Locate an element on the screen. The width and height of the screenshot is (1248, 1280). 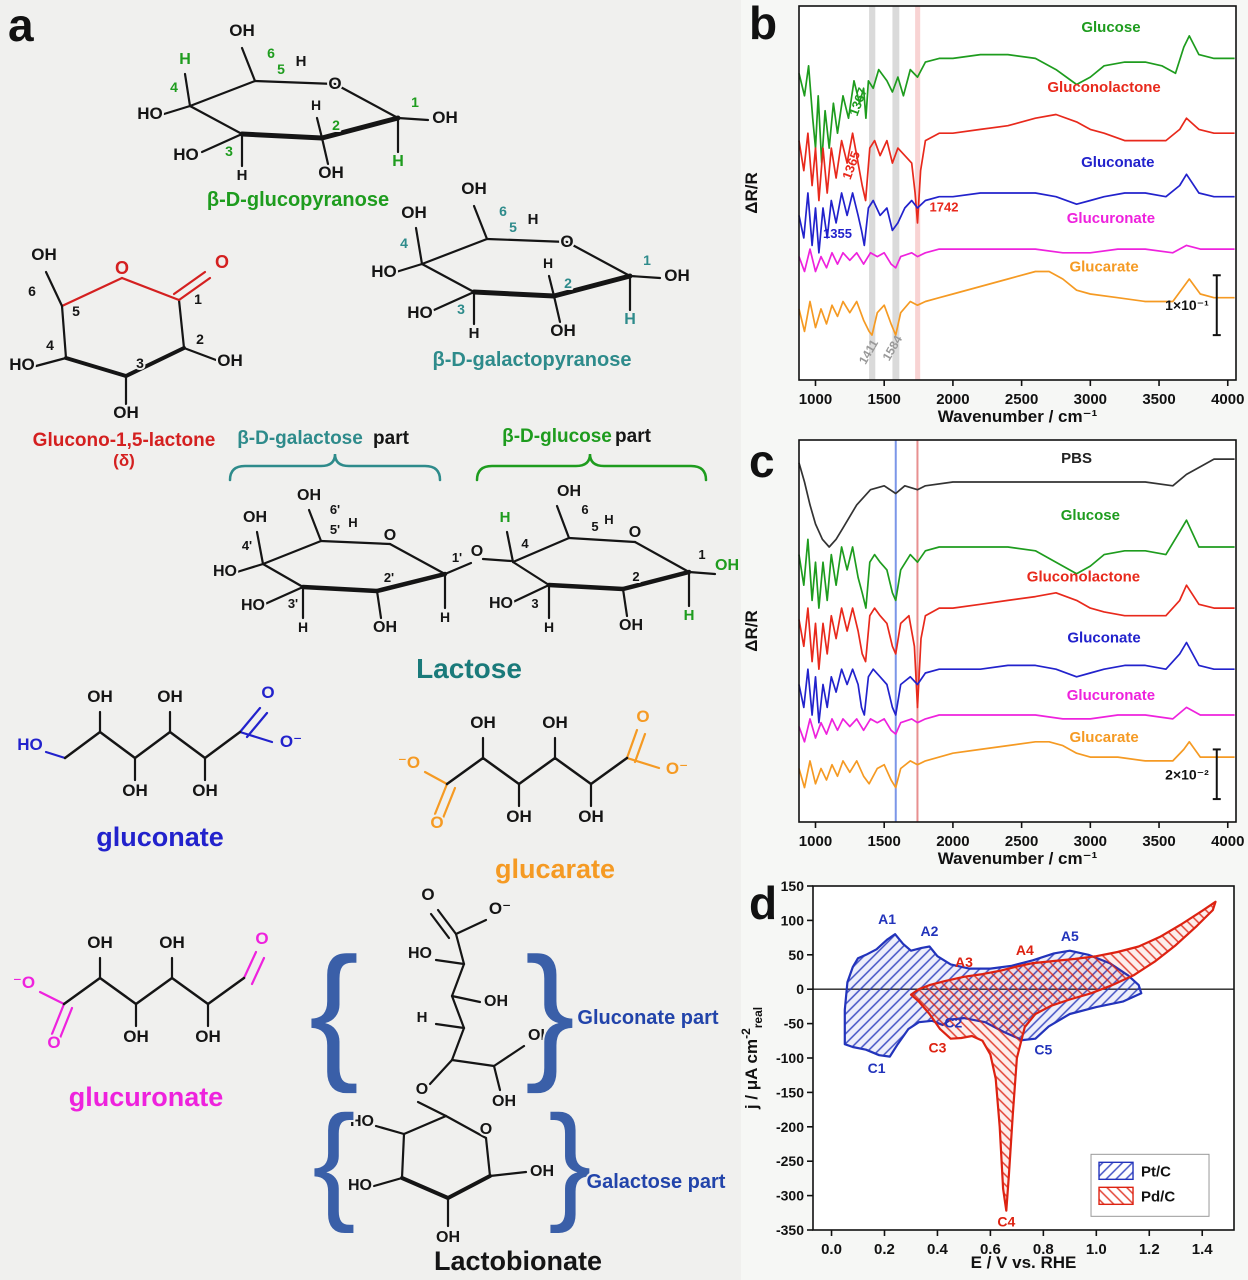
svg-text: glucarate is located at coordinates (555, 869).